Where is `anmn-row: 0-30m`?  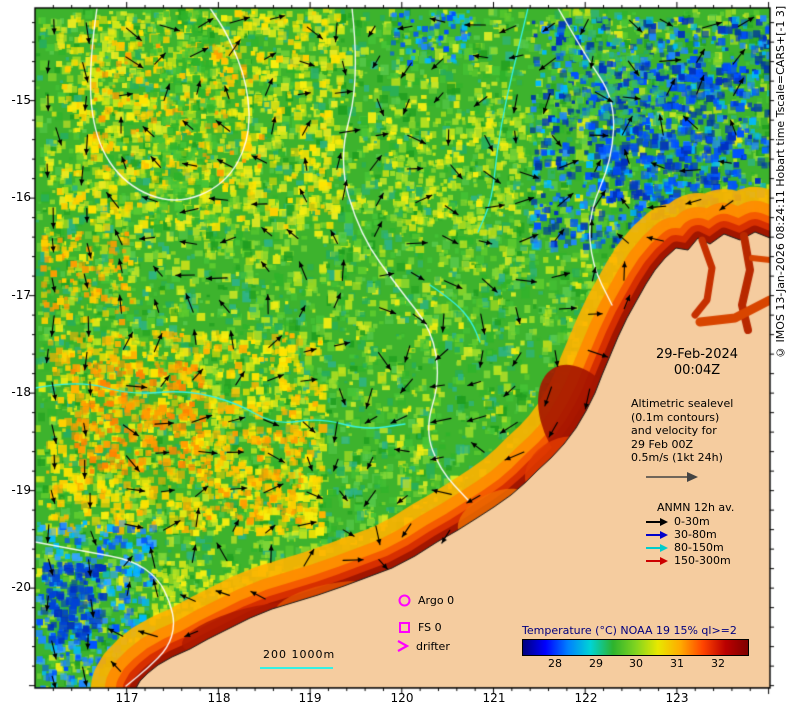
anmn-row: 0-30m is located at coordinates (689, 521).